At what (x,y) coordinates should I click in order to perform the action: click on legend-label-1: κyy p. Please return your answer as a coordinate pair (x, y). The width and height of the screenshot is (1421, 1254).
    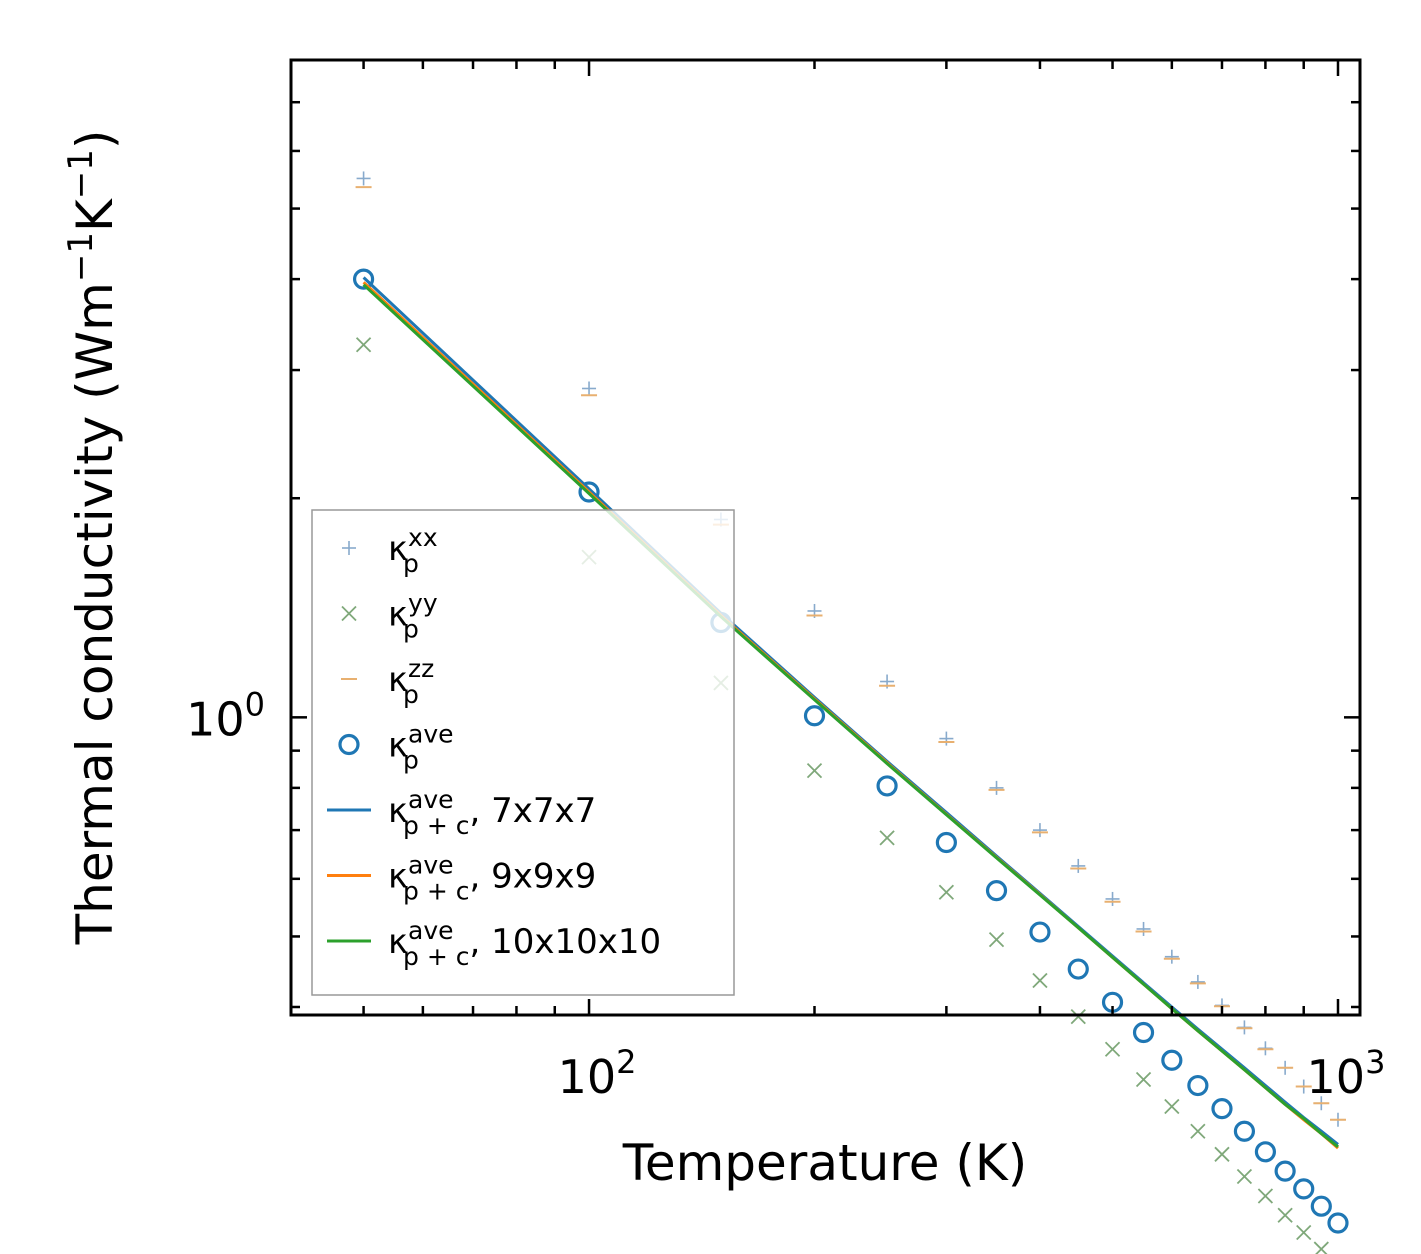
    Looking at the image, I should click on (413, 616).